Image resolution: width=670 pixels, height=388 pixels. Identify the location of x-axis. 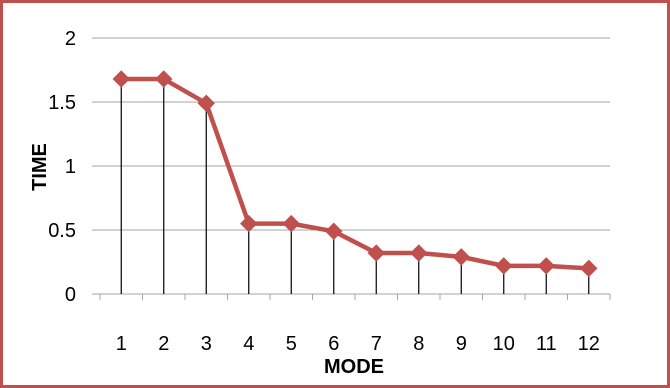
(355, 297).